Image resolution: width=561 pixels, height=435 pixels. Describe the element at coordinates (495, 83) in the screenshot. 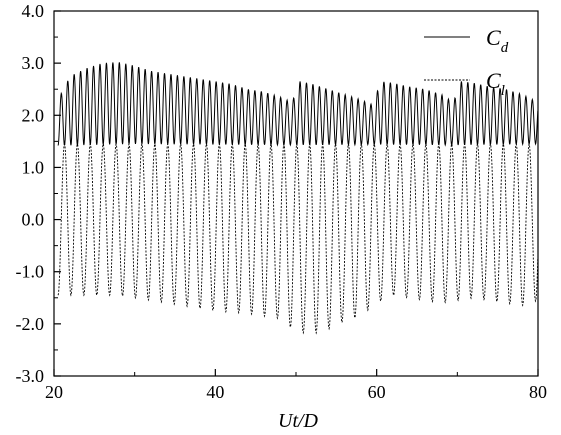

I see `legend-label-cl: Cl` at that location.